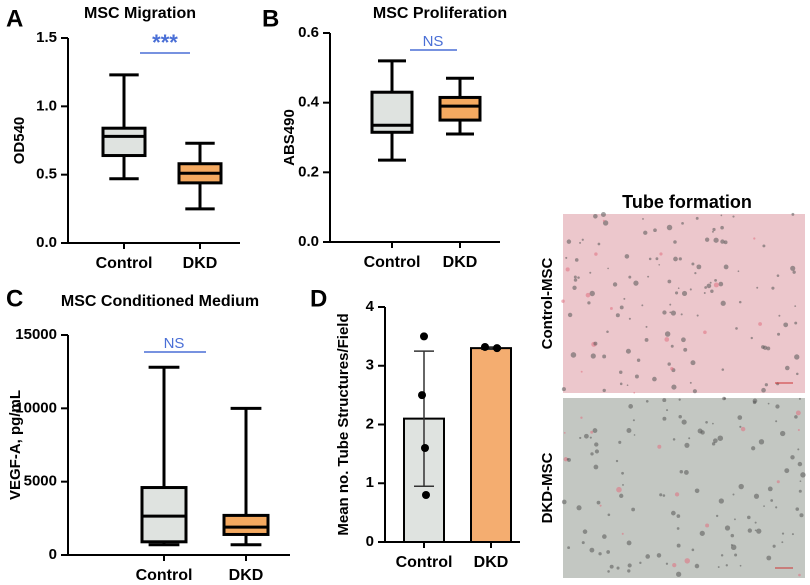  I want to click on image-label: Control-MSC, so click(547, 304).